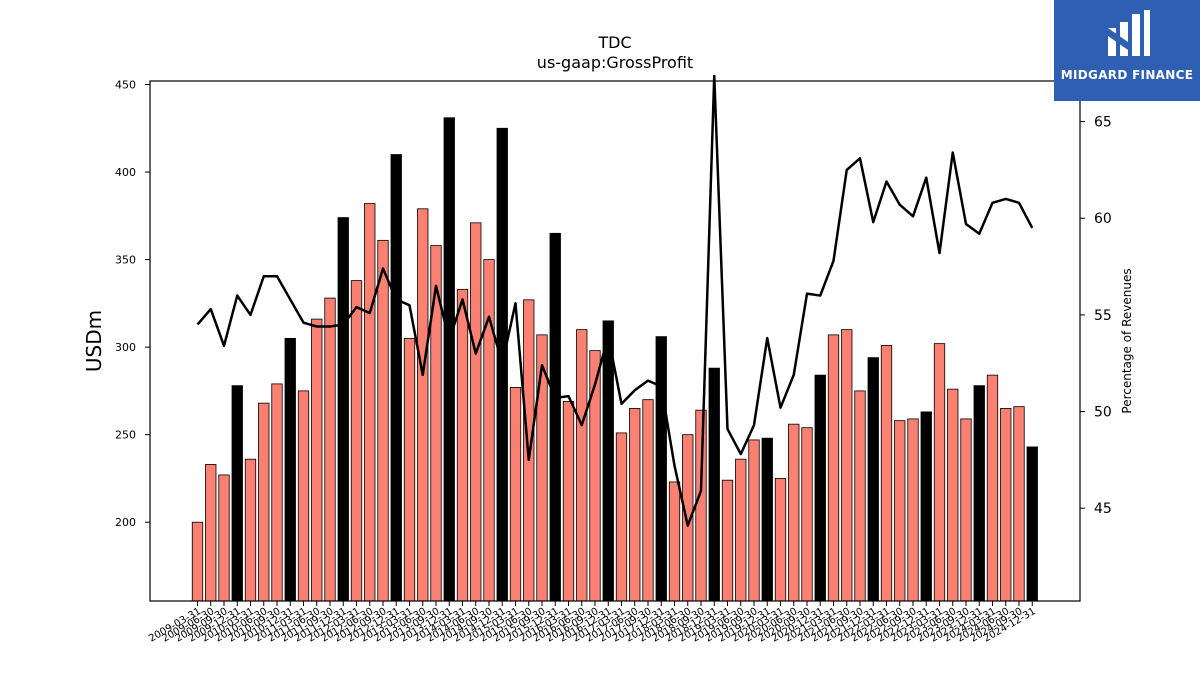  I want to click on brand-name: MIDGARD FINANCE, so click(1127, 75).